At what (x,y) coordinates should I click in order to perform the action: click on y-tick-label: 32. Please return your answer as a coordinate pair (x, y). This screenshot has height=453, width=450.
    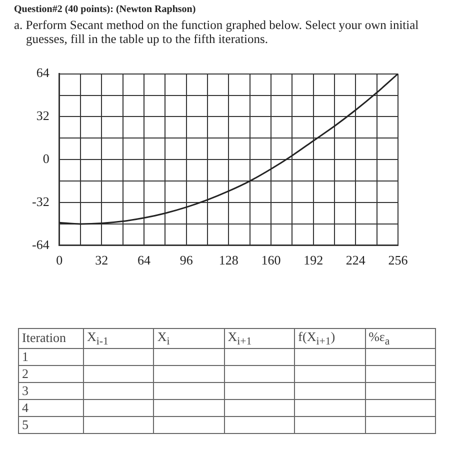
    Looking at the image, I should click on (43, 116).